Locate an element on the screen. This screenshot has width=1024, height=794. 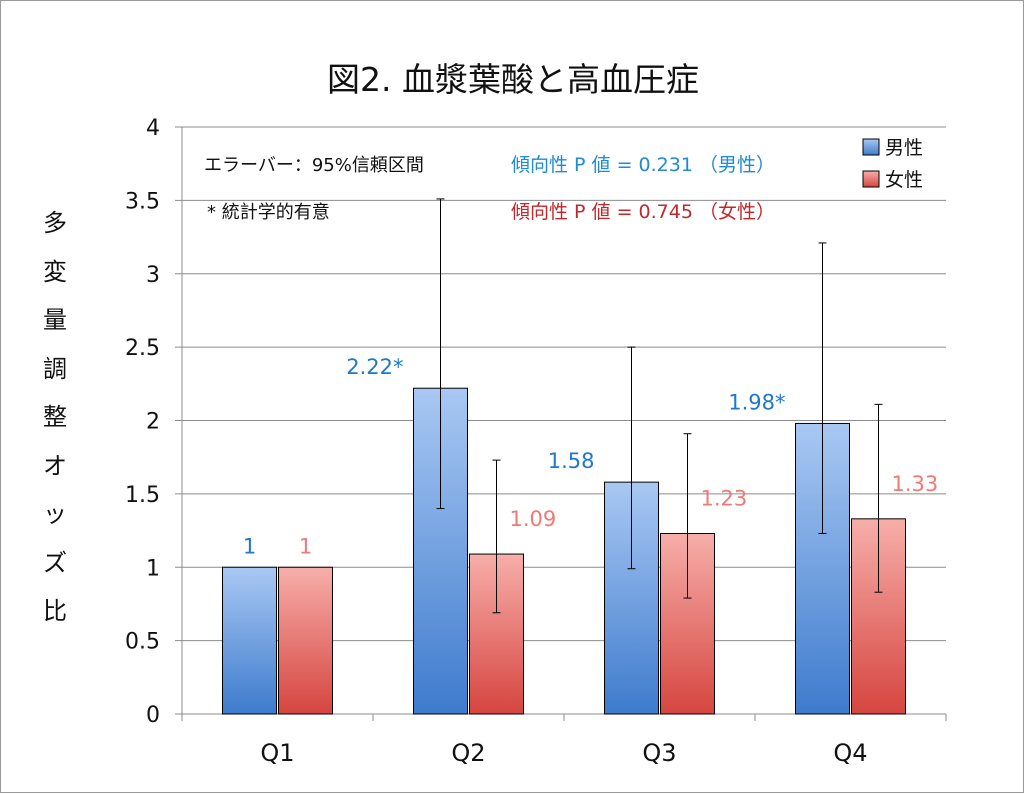
data-label-male: 1.58 is located at coordinates (571, 461).